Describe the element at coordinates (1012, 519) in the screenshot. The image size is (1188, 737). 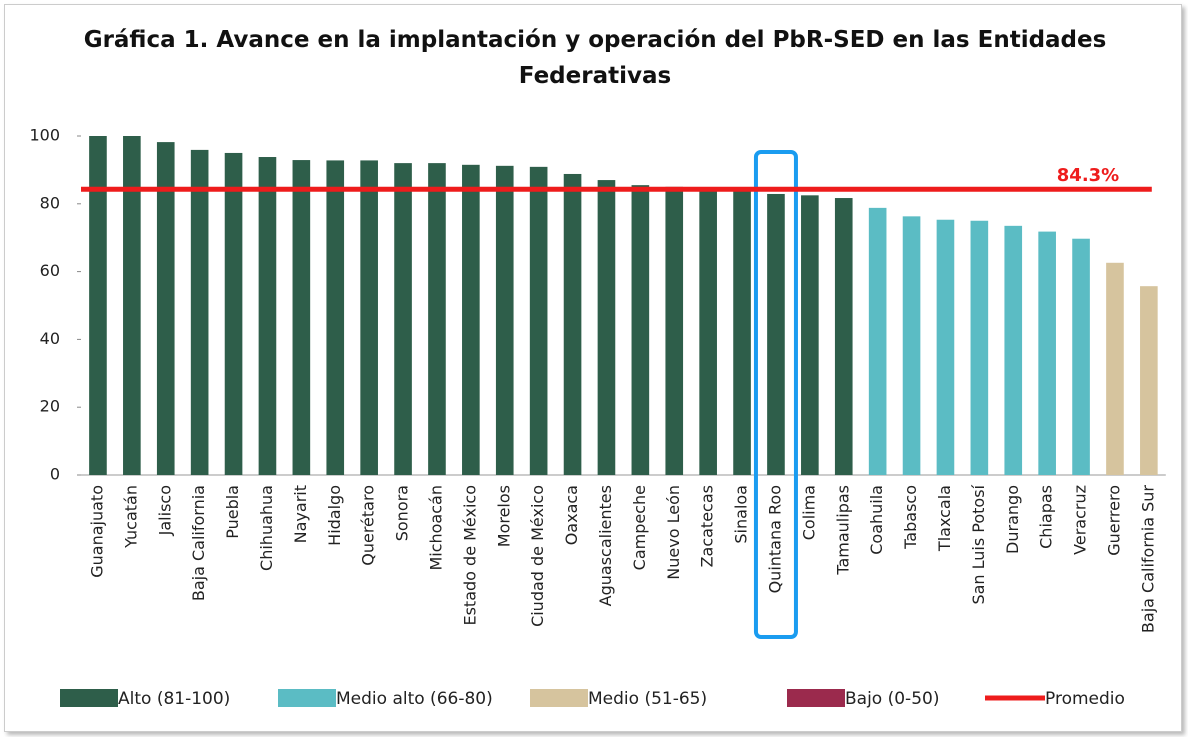
I see `x-tick-label: Durango` at that location.